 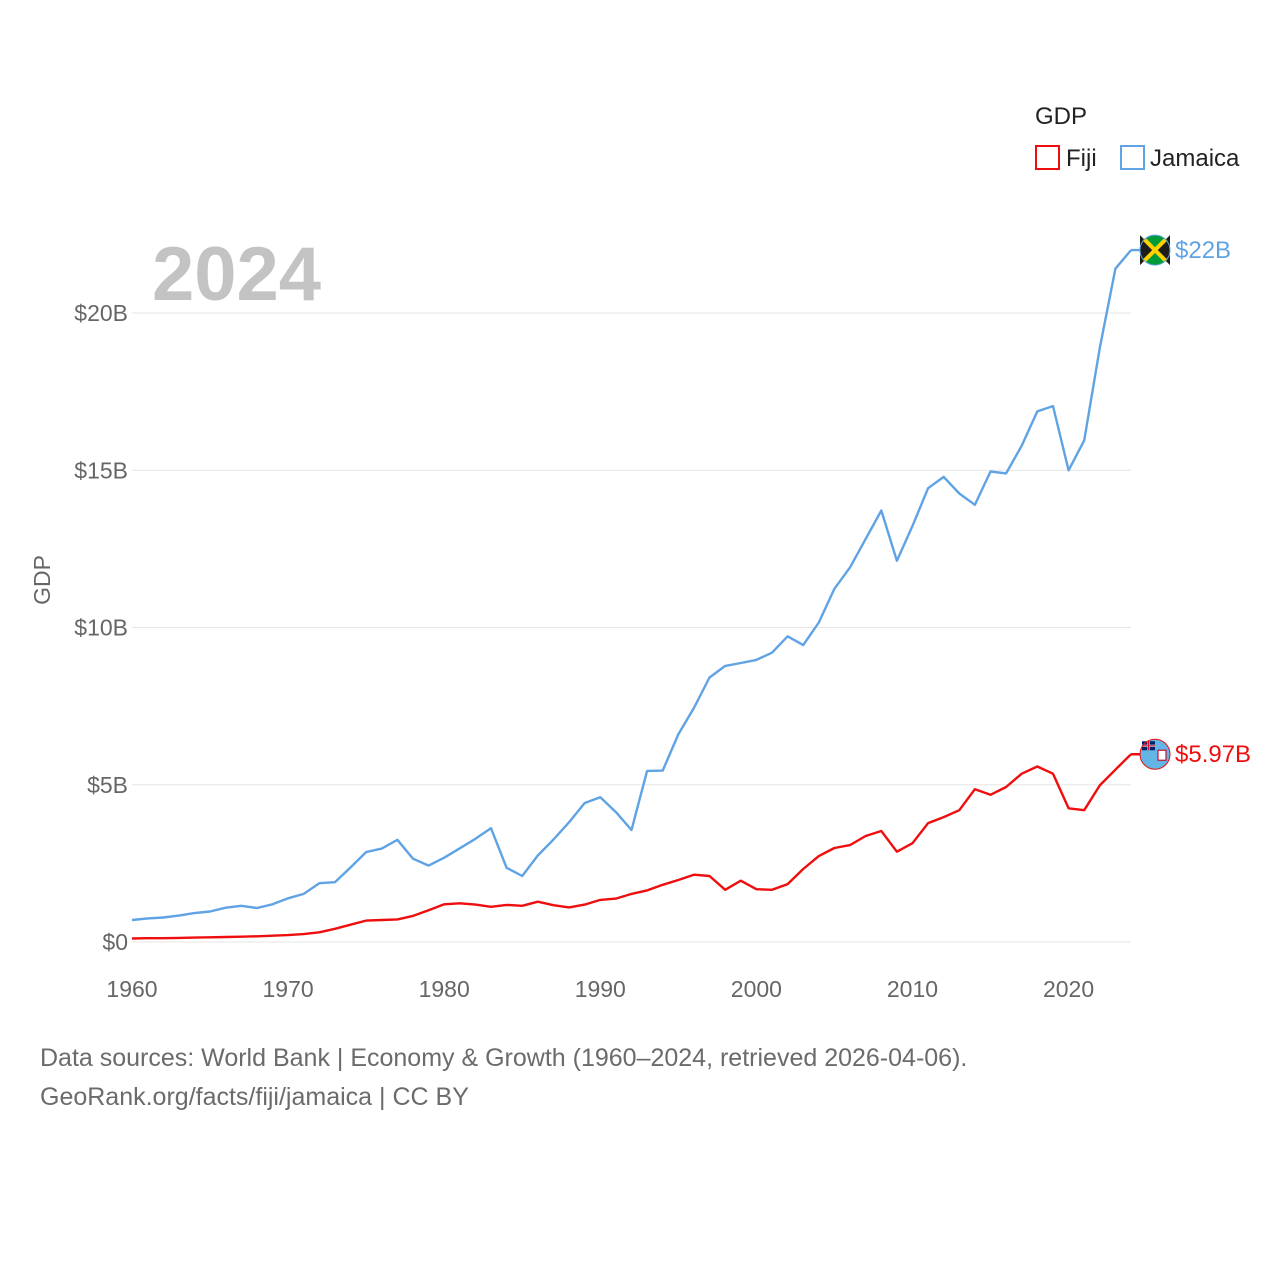 I want to click on footer-attribution: GeoRank.org/facts/fiji/jamaica | CC BY, so click(x=254, y=1097).